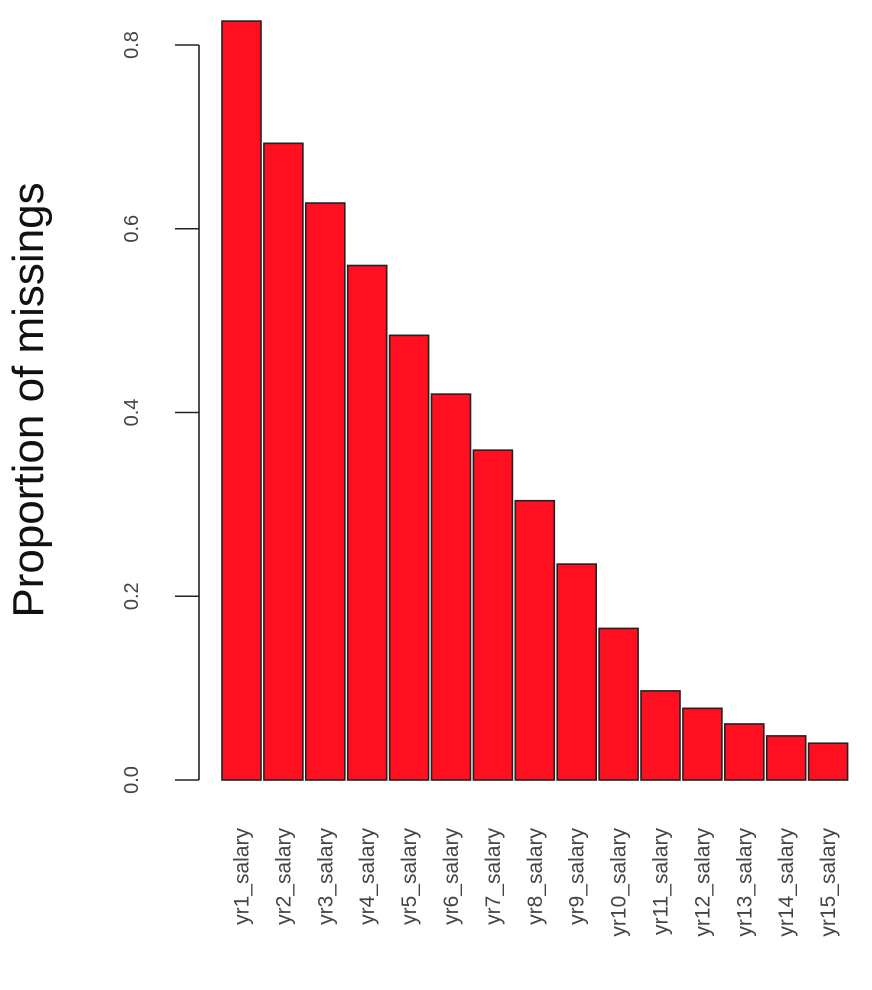  I want to click on y-tick-label: 0.8, so click(132, 45).